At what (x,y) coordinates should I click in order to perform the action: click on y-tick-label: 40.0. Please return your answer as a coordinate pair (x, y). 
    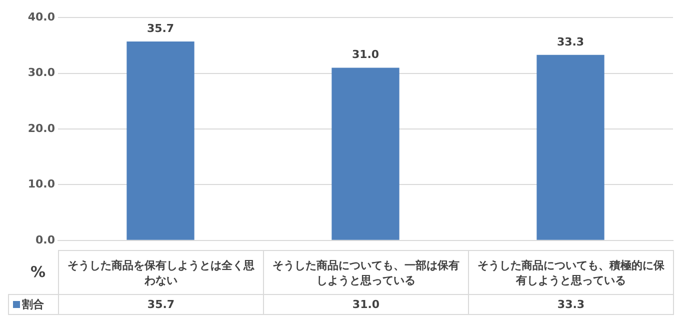
    Looking at the image, I should click on (42, 17).